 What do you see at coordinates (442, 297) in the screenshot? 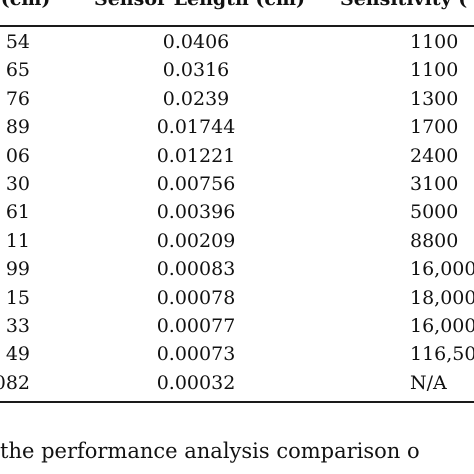
I see `cell-sensitivity: 18,000` at bounding box center [442, 297].